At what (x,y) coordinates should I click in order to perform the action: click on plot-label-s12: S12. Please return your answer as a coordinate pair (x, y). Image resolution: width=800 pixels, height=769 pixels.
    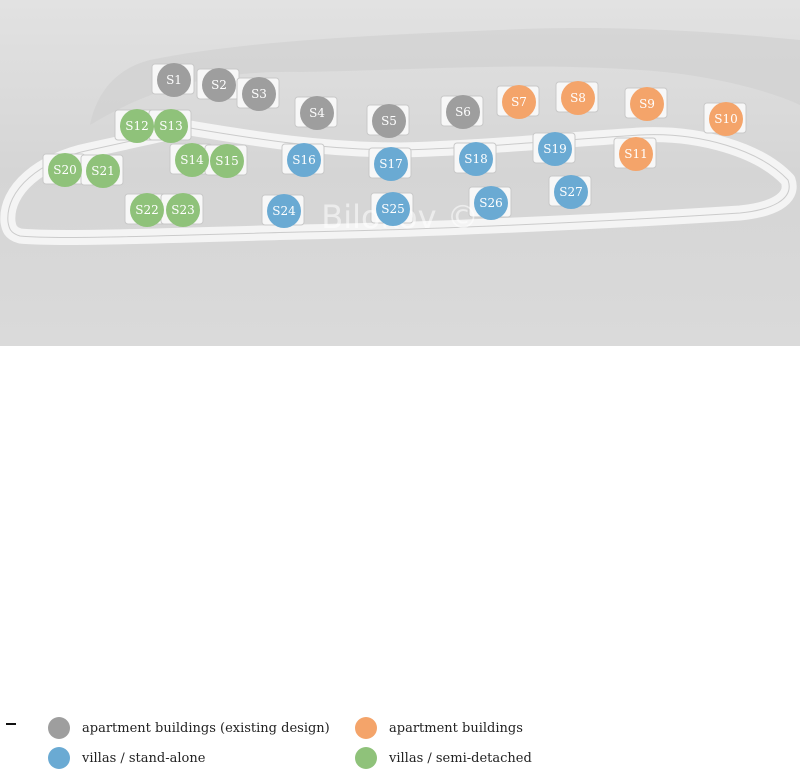
    Looking at the image, I should click on (137, 126).